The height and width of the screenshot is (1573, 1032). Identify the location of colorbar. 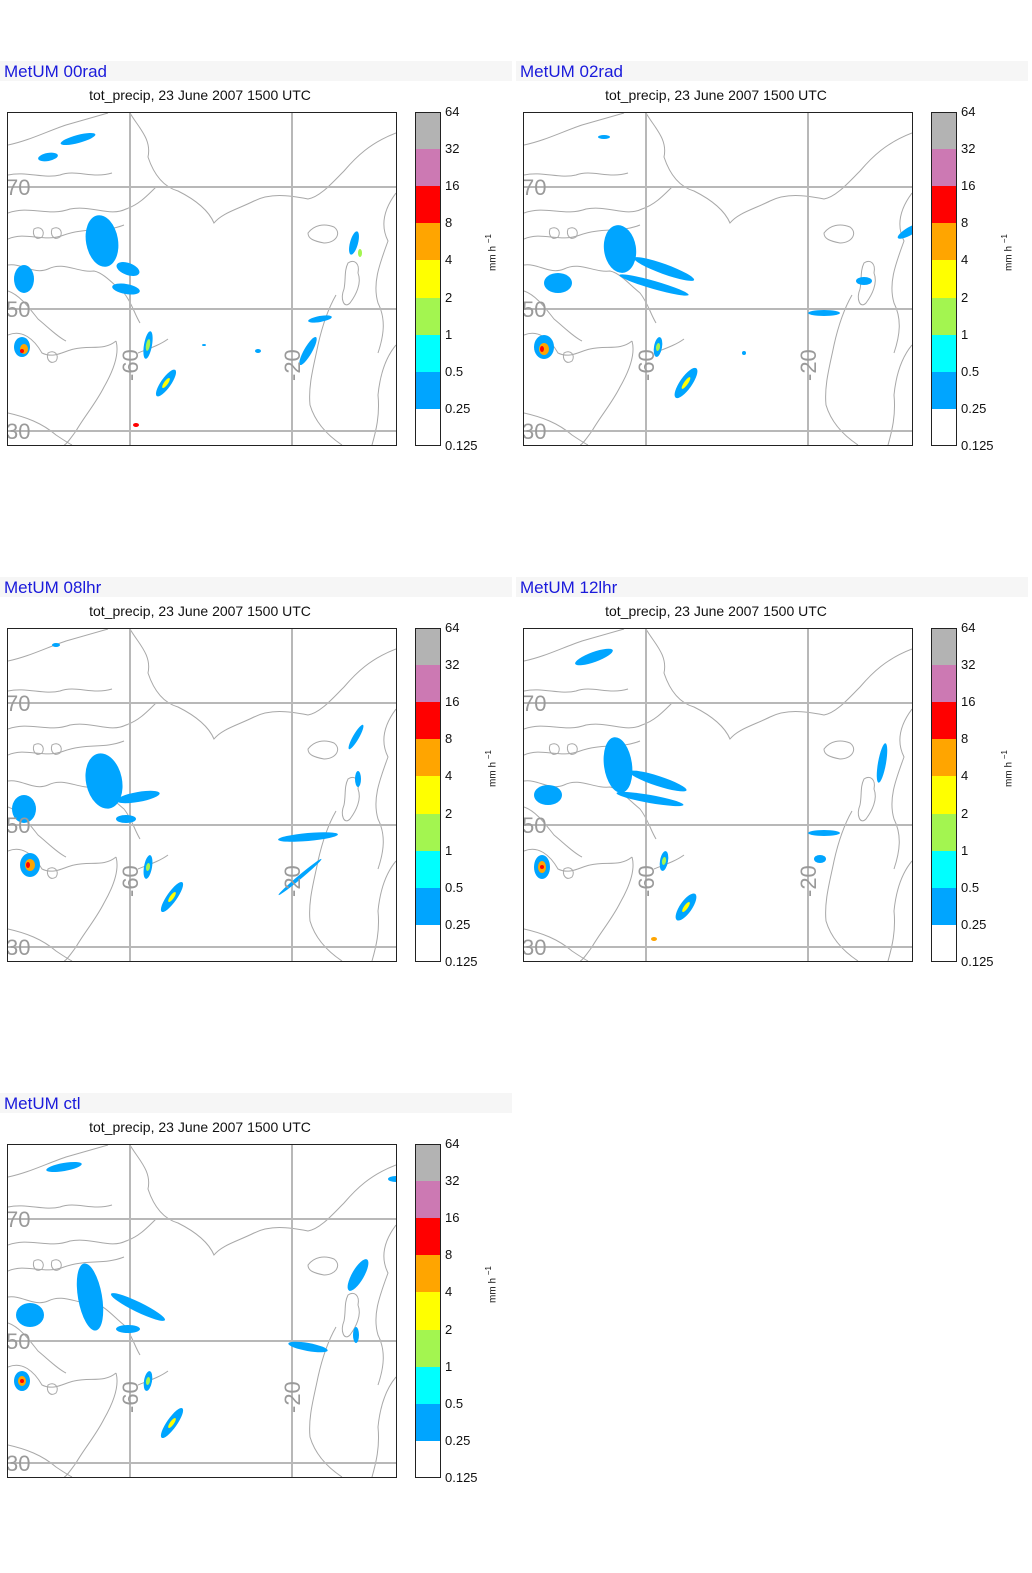
(428, 279).